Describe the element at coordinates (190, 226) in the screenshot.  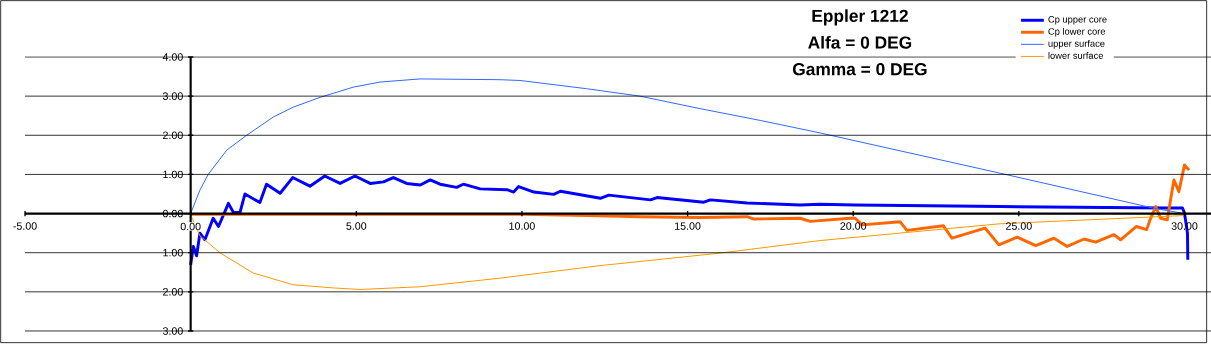
I see `x-tick-label: 0.00` at that location.